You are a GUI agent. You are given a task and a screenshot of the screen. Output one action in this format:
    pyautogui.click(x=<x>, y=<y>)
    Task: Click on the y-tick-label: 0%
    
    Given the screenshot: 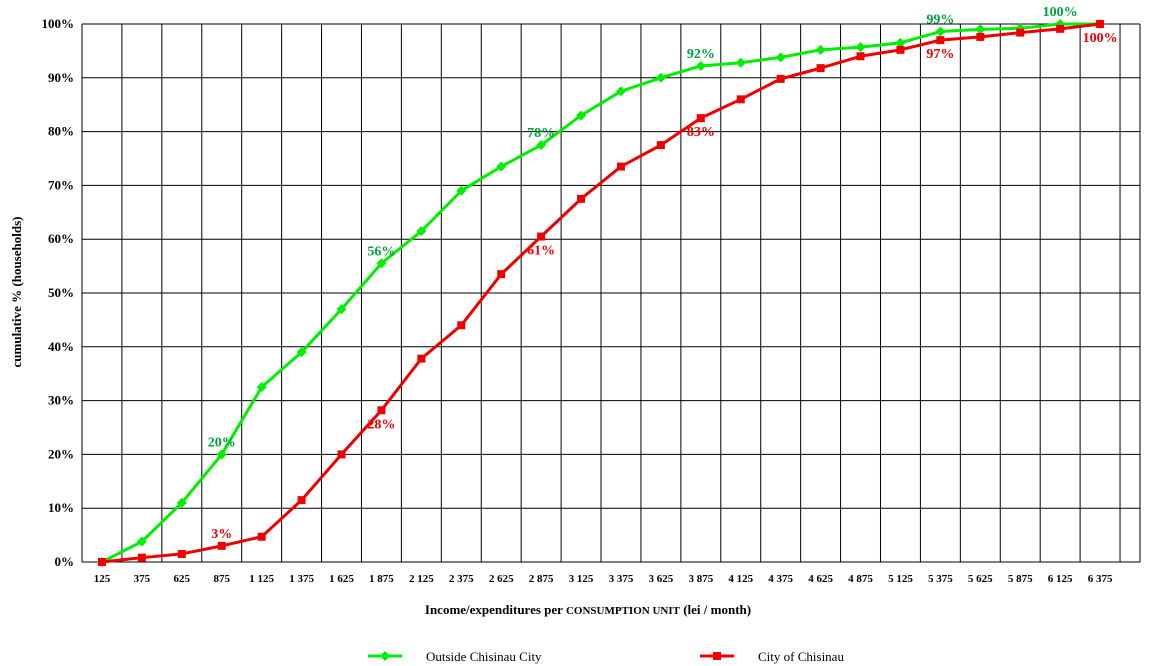 What is the action you would take?
    pyautogui.click(x=65, y=561)
    